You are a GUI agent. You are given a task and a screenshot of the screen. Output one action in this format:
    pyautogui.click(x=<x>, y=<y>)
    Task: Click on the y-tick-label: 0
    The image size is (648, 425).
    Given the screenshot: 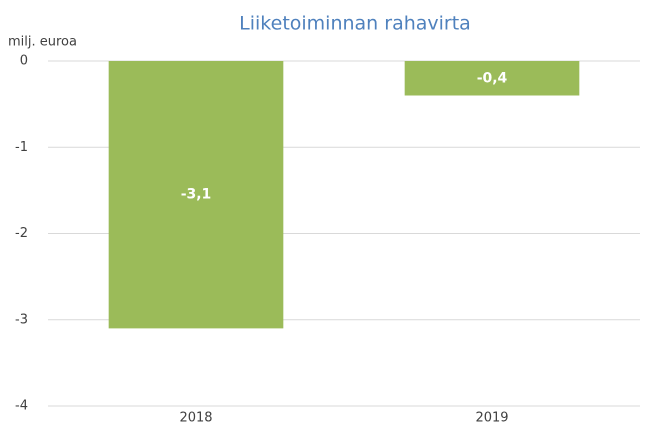 What is the action you would take?
    pyautogui.click(x=24, y=61)
    